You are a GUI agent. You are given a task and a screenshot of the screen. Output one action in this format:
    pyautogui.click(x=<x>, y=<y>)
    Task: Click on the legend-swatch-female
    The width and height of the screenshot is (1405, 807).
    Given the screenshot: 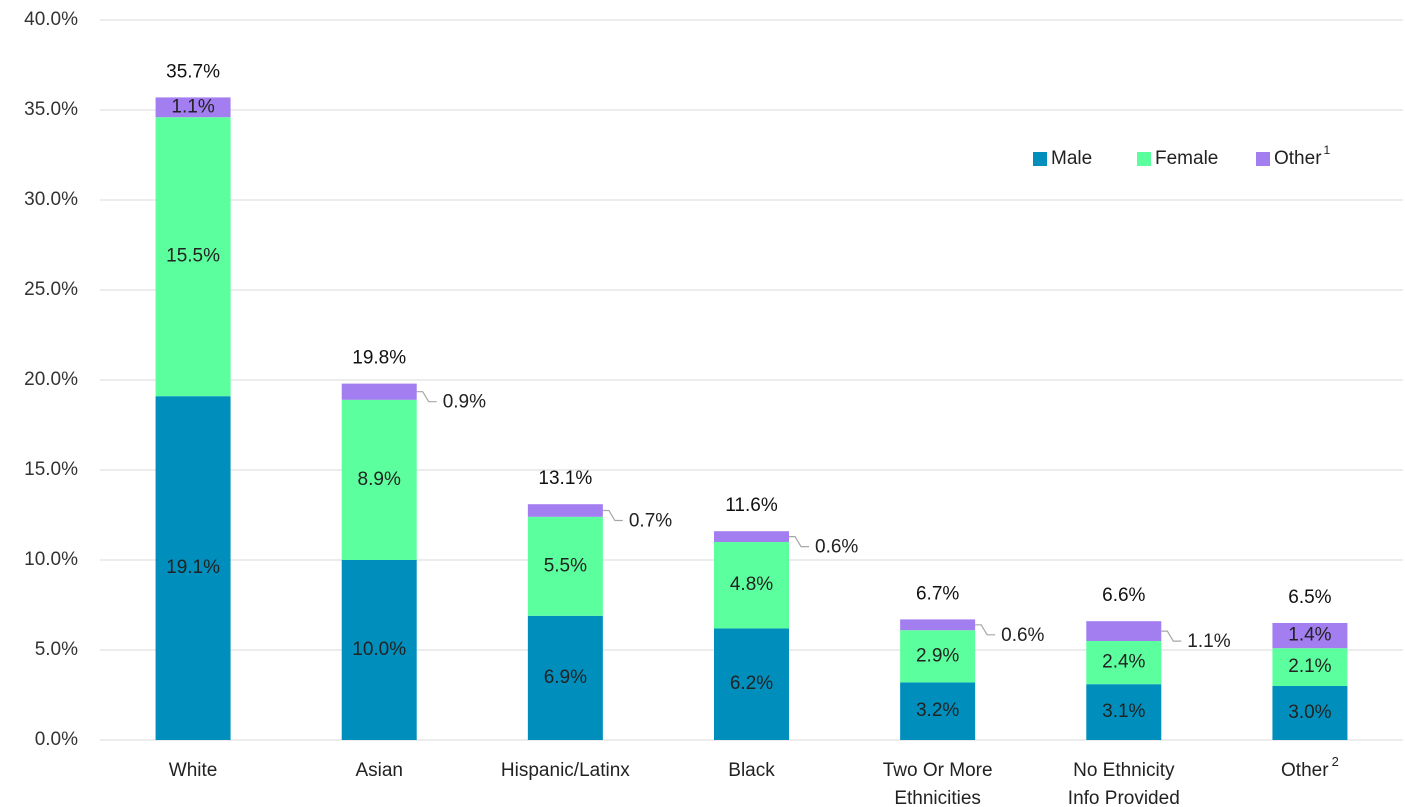 What is the action you would take?
    pyautogui.click(x=1144, y=159)
    